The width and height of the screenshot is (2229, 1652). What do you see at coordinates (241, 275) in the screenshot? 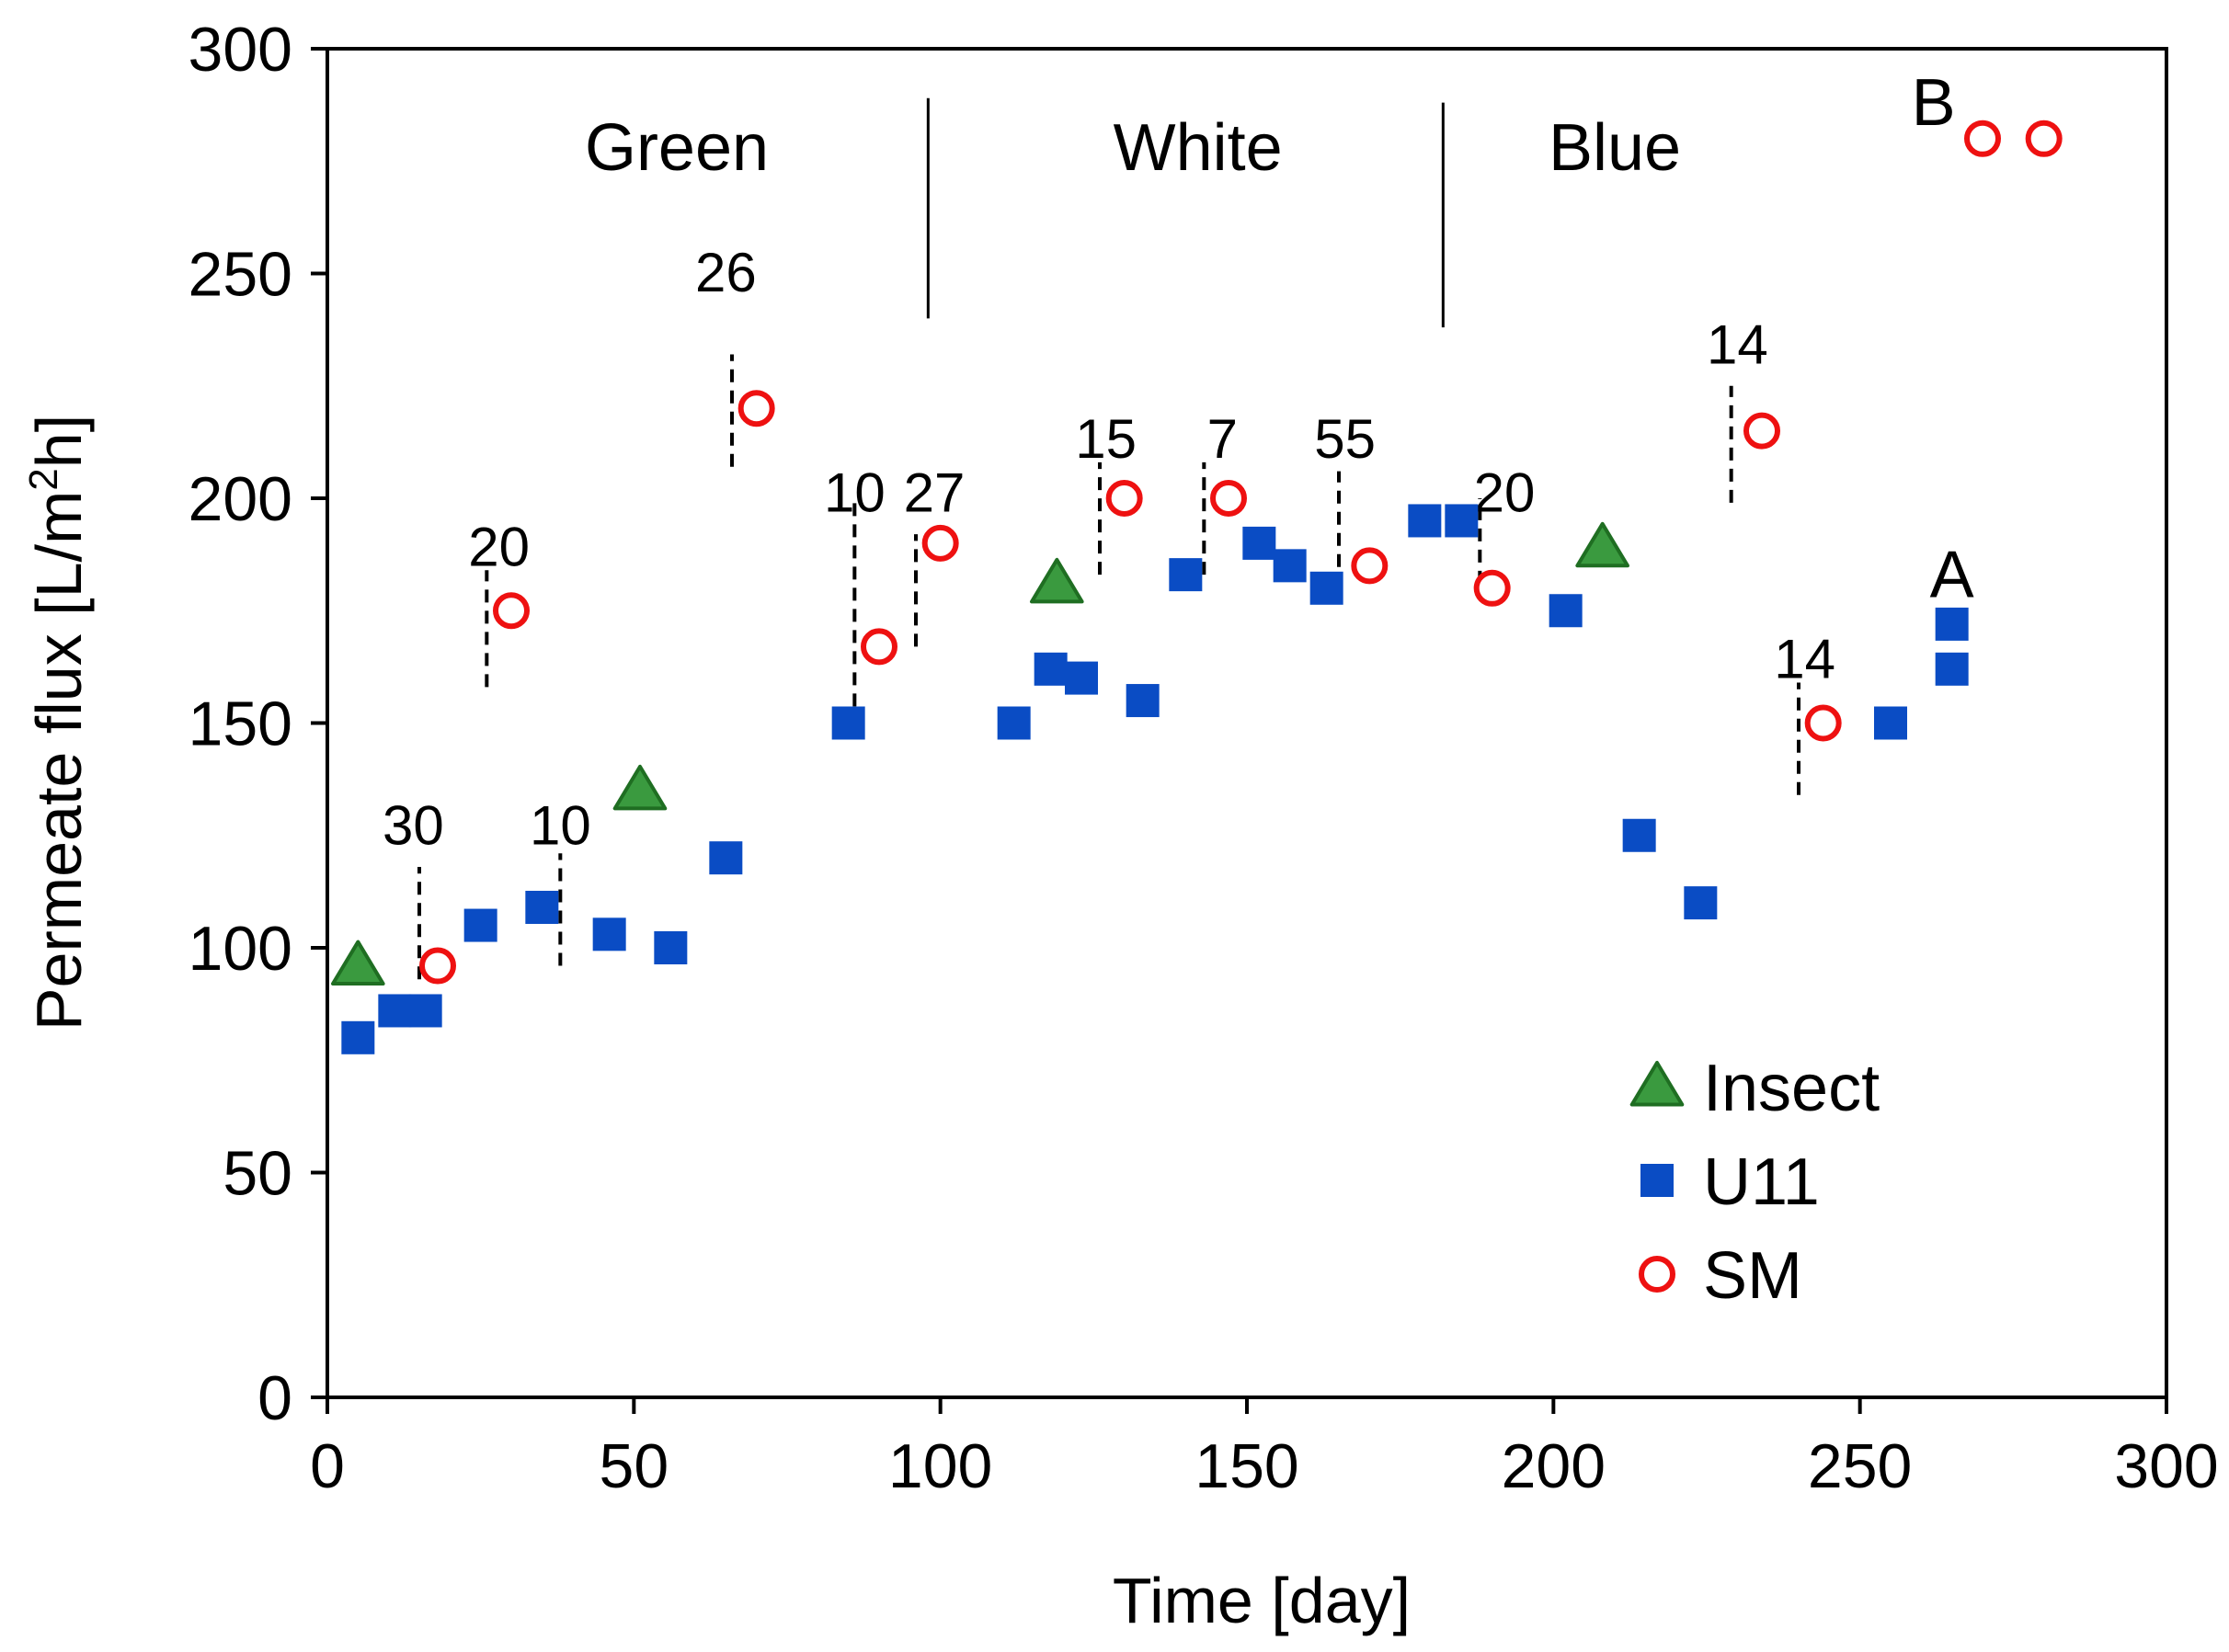
I see `y-tick-label: 250` at bounding box center [241, 275].